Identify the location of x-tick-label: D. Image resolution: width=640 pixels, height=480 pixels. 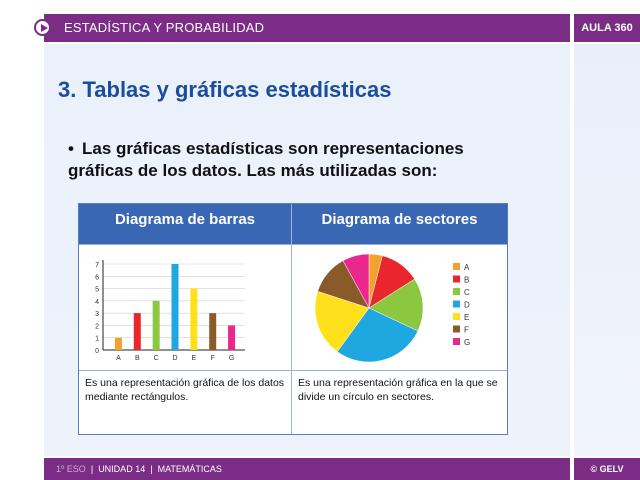
(174, 358).